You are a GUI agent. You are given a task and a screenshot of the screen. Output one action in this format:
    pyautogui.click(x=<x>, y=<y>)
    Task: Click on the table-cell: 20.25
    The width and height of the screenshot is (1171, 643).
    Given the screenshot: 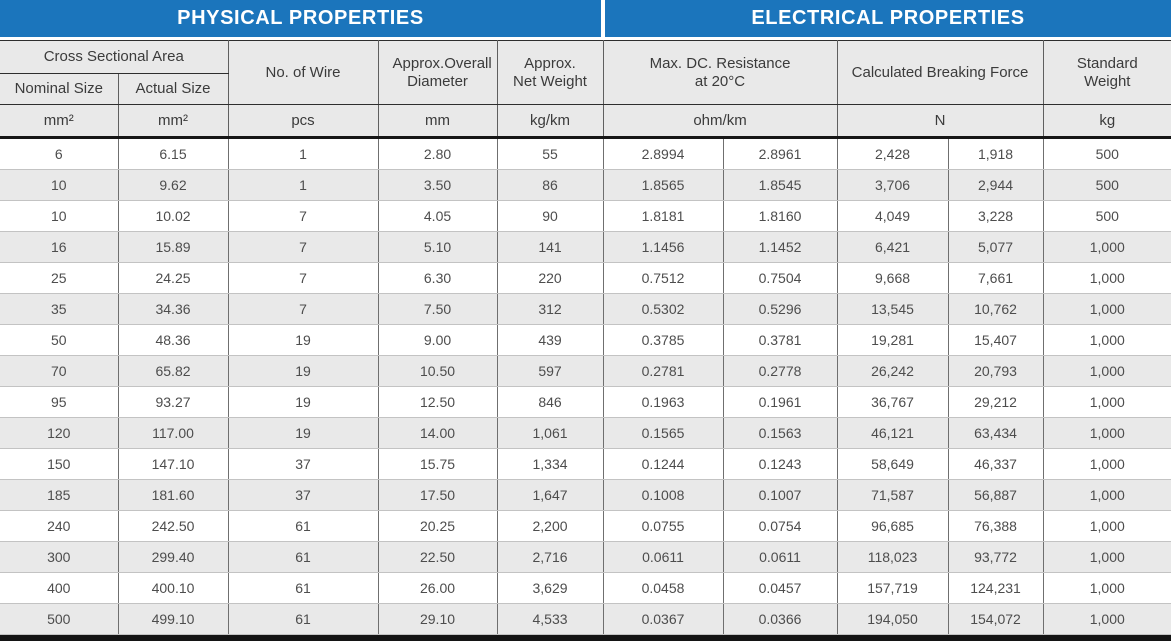 What is the action you would take?
    pyautogui.click(x=437, y=526)
    